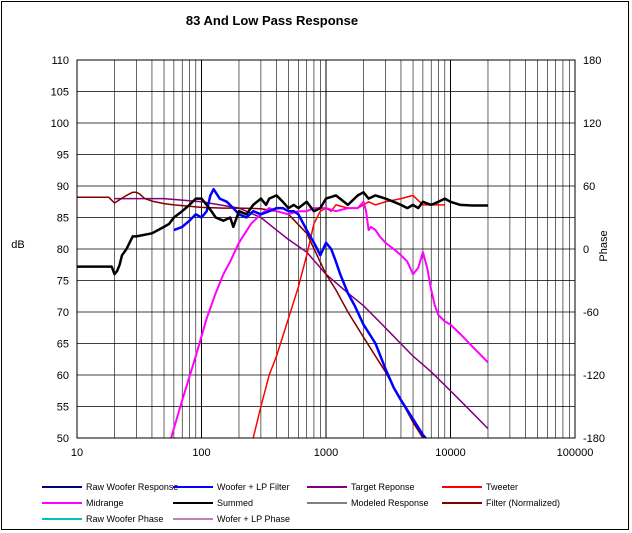 This screenshot has width=632, height=533. Describe the element at coordinates (60, 93) in the screenshot. I see `y-tick-label: 105` at that location.